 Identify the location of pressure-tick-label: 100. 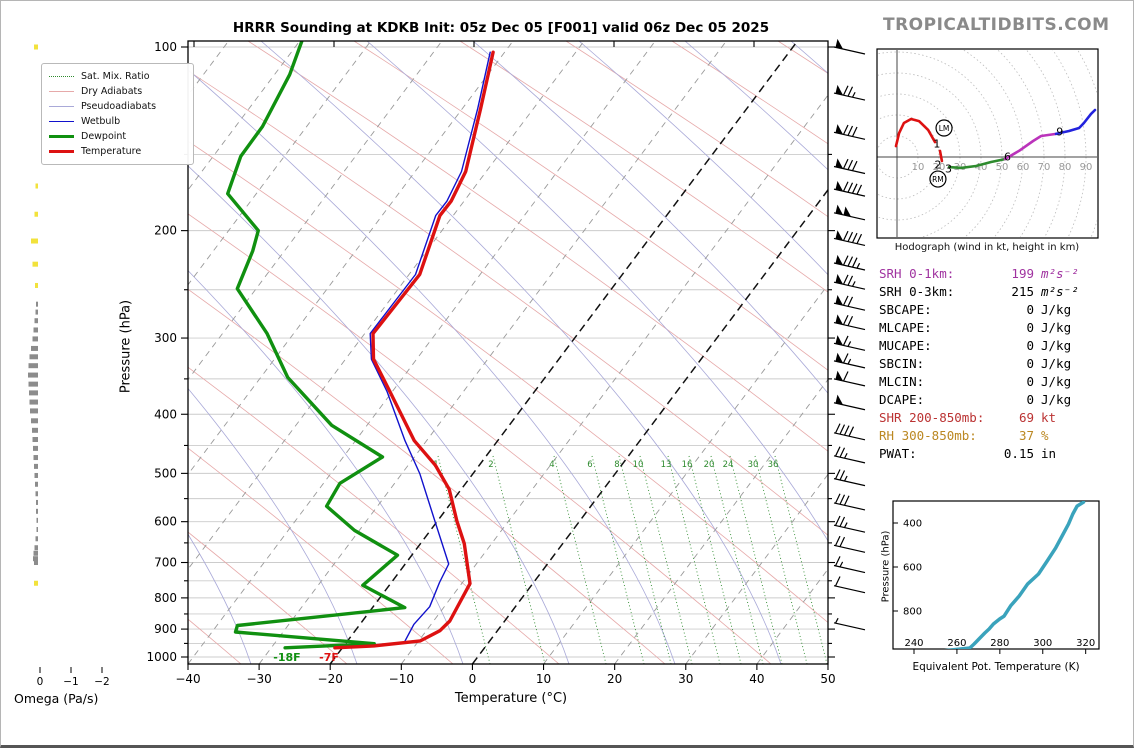
(165, 47).